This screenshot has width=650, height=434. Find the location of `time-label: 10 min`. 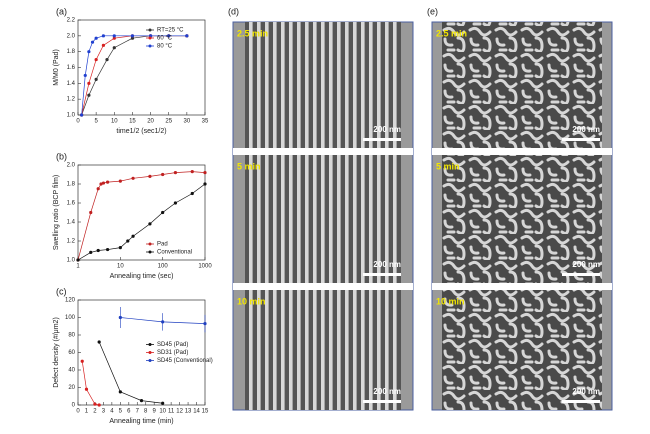

time-label: 10 min is located at coordinates (251, 301).